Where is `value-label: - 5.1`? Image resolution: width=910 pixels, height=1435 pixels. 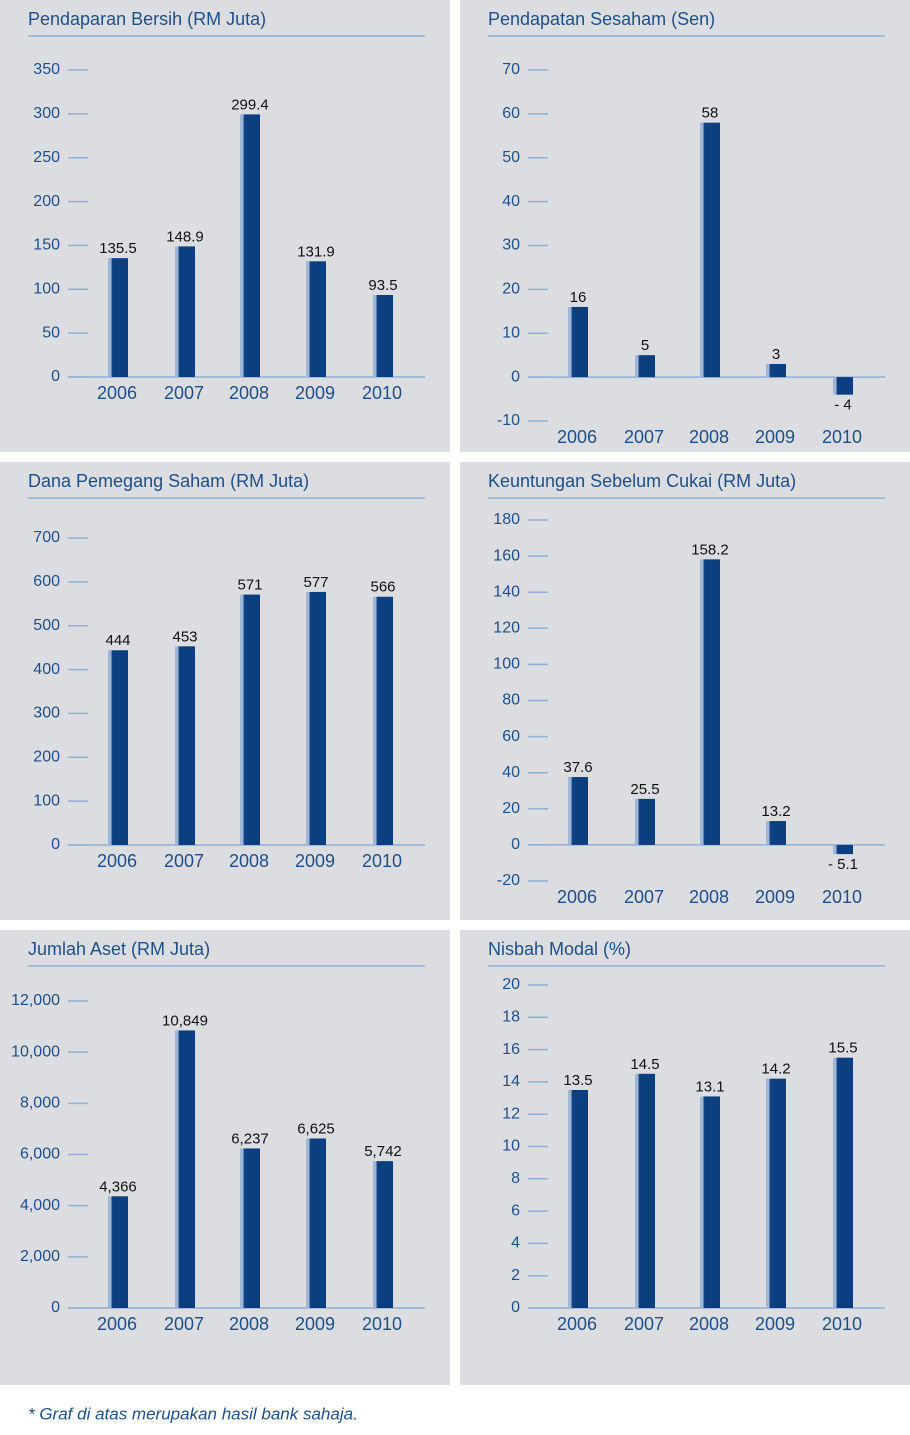 value-label: - 5.1 is located at coordinates (843, 864).